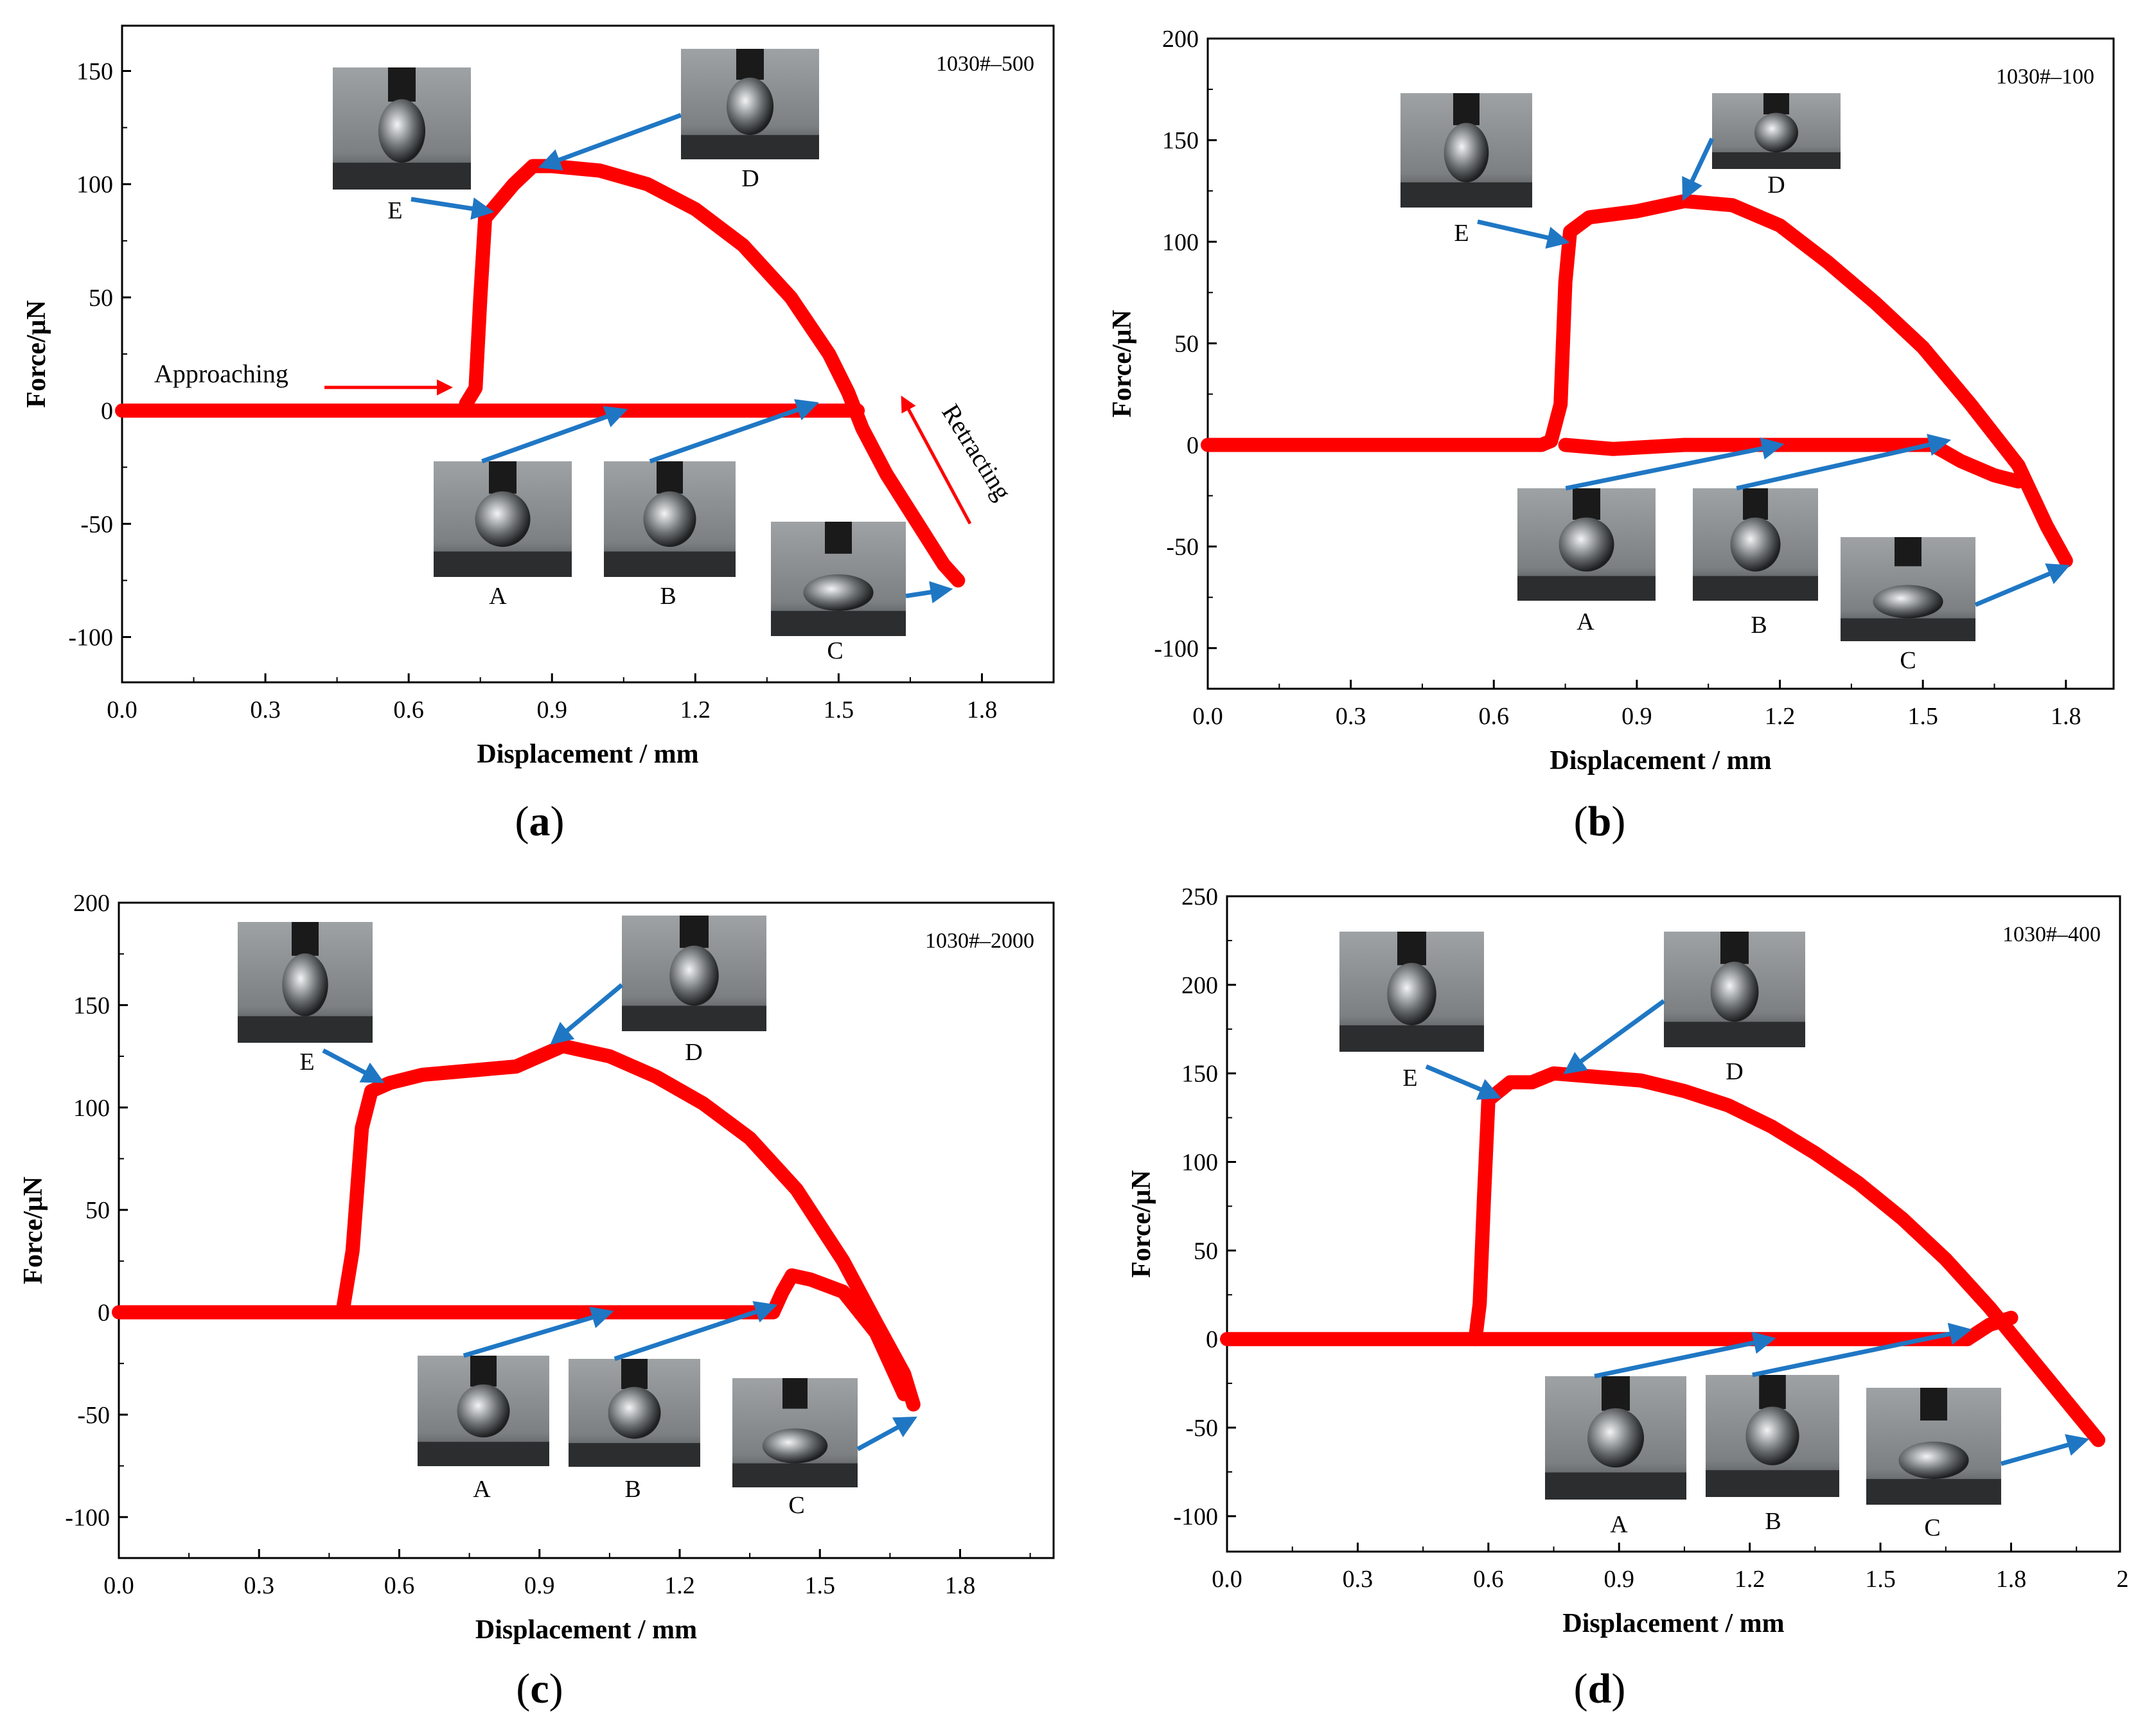 The width and height of the screenshot is (2129, 1736). Describe the element at coordinates (839, 709) in the screenshot. I see `x-tick-label: 1.5` at that location.